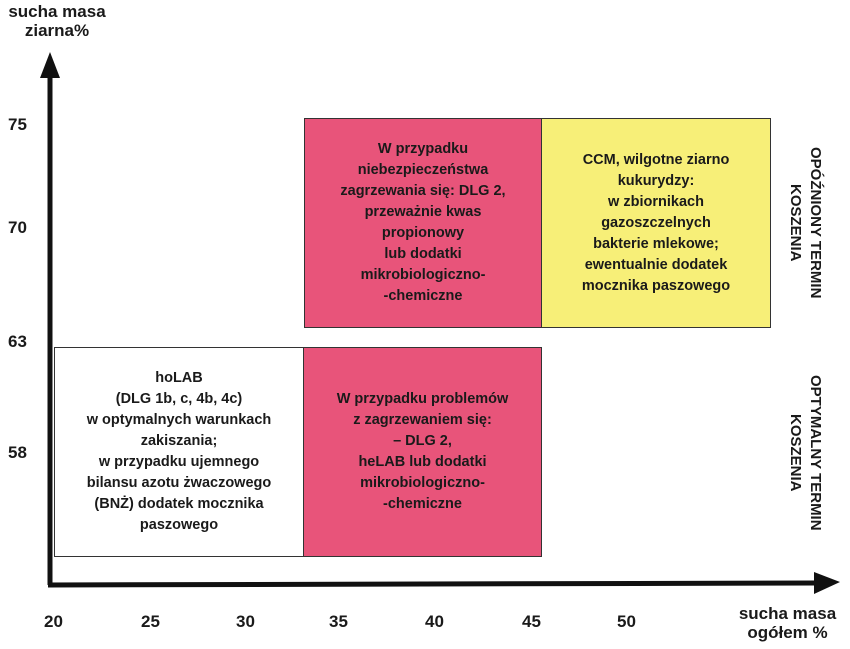  I want to click on box-line: paszowego, so click(179, 525).